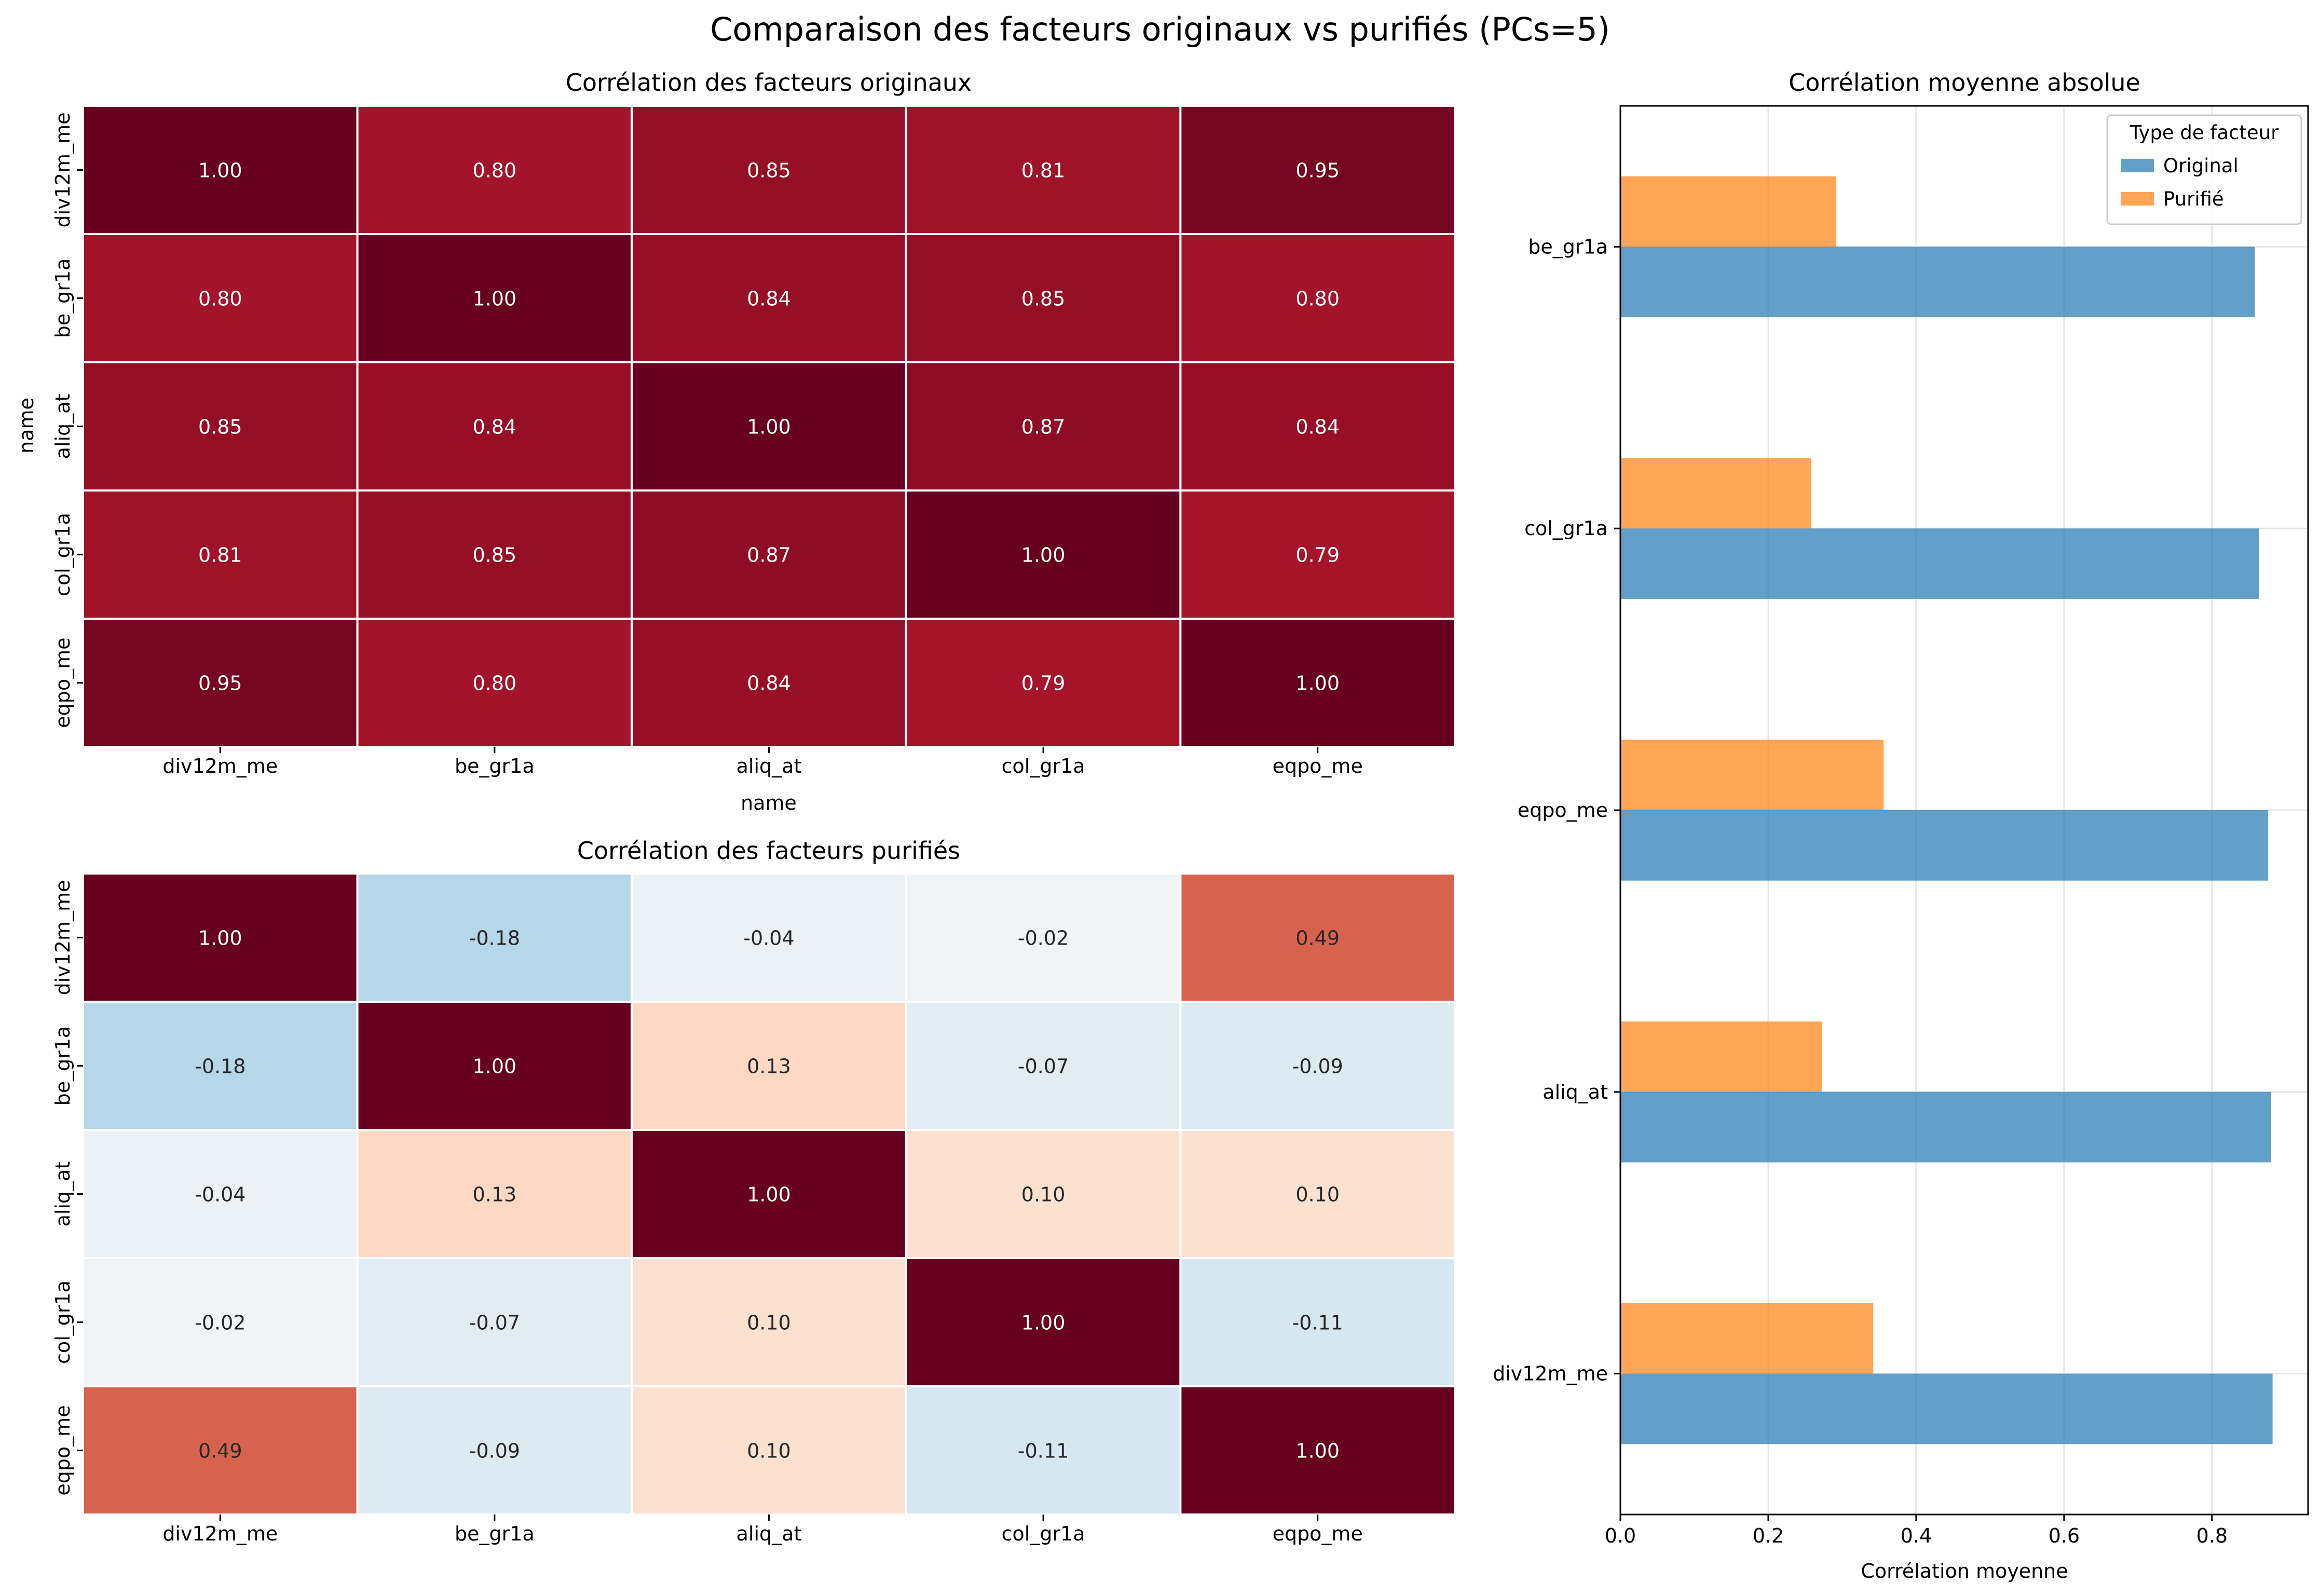 The width and height of the screenshot is (2320, 1596). Describe the element at coordinates (62, 1066) in the screenshot. I see `heatmap-purifies-y-tick-label: be_gr1a` at that location.